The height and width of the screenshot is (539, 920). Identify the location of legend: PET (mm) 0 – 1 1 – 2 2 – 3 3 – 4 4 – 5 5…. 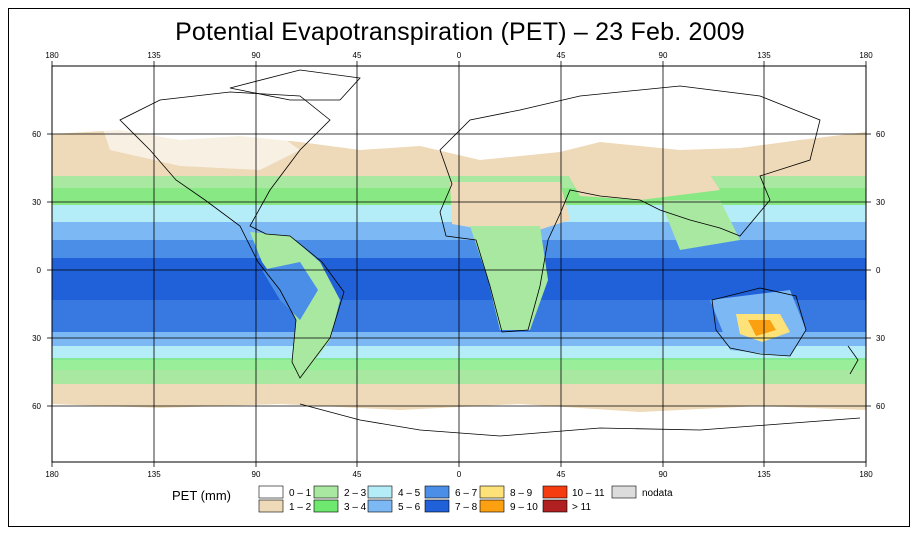
(422, 499).